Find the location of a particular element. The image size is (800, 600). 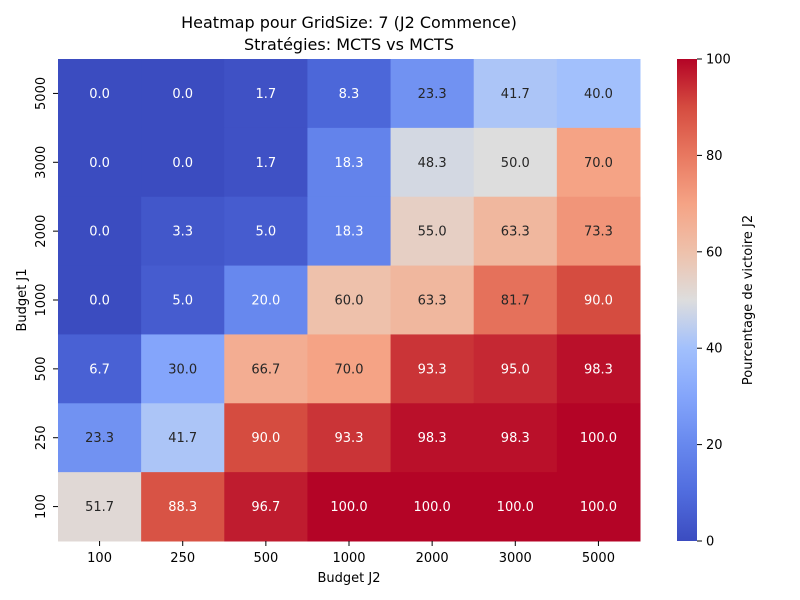

x-axis-ticks: 100 250 500 1000 2000 3000 5000 is located at coordinates (351, 553).